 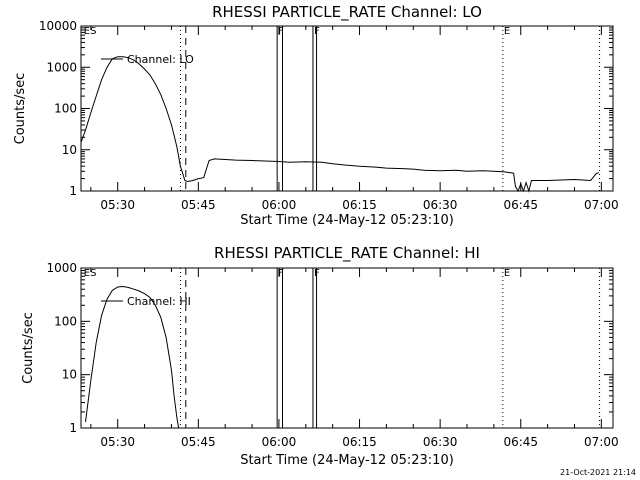 I want to click on series-line, so click(x=132, y=357).